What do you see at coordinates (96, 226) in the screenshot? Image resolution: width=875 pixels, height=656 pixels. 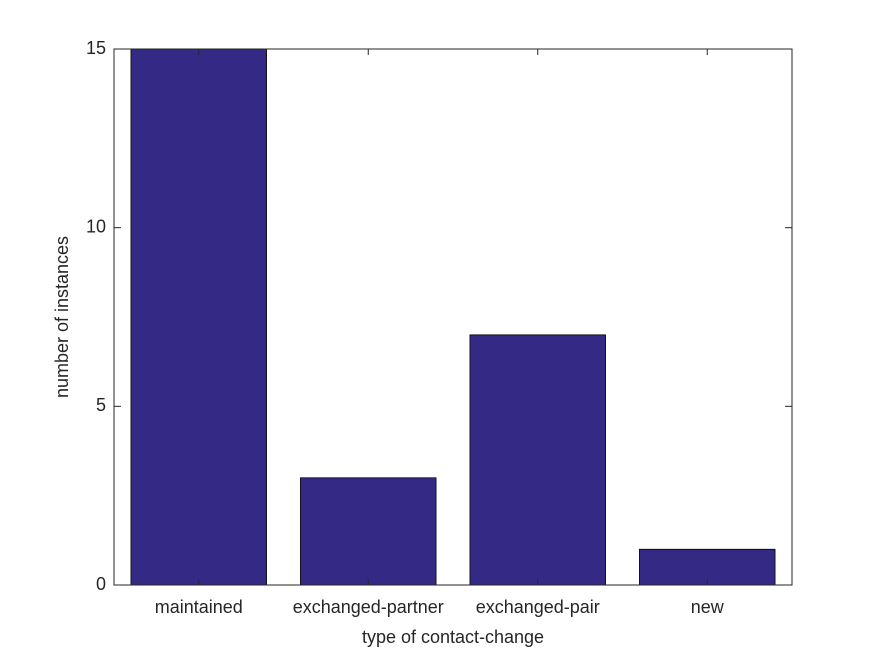 I see `y-tick-label: 10` at bounding box center [96, 226].